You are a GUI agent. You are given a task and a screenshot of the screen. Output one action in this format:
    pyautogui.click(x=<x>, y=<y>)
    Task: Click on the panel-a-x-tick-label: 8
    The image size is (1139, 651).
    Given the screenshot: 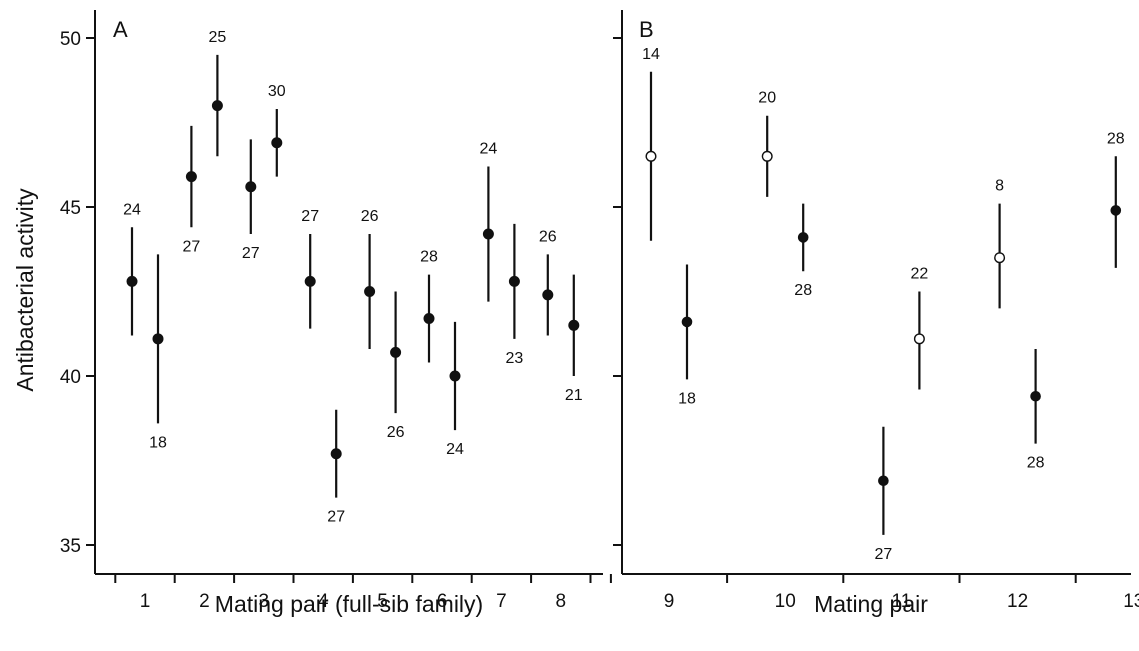 What is the action you would take?
    pyautogui.click(x=561, y=601)
    